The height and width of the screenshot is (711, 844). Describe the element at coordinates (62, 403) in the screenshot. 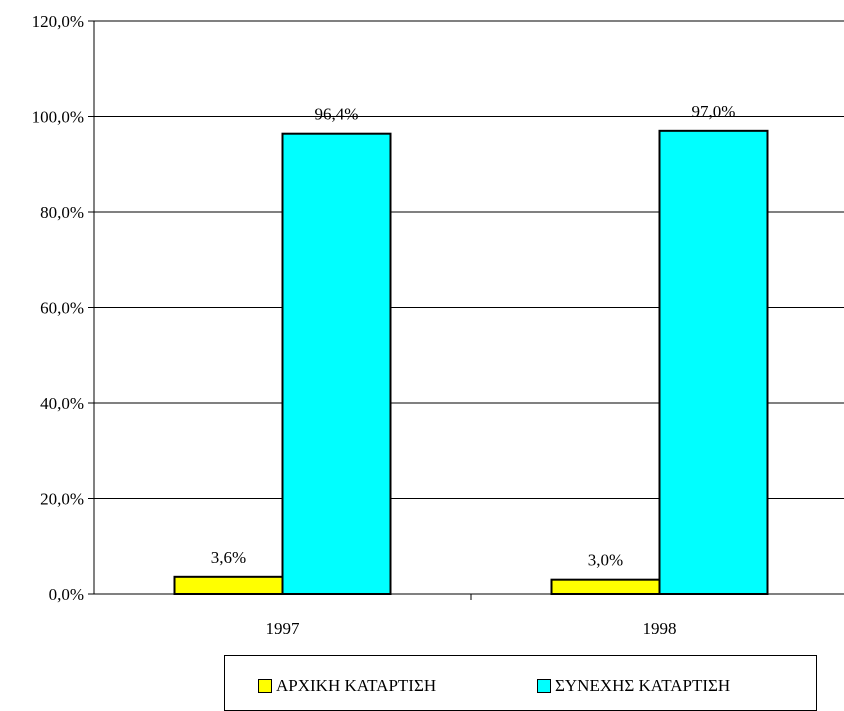

I see `y-tick-label: 40,0%` at that location.